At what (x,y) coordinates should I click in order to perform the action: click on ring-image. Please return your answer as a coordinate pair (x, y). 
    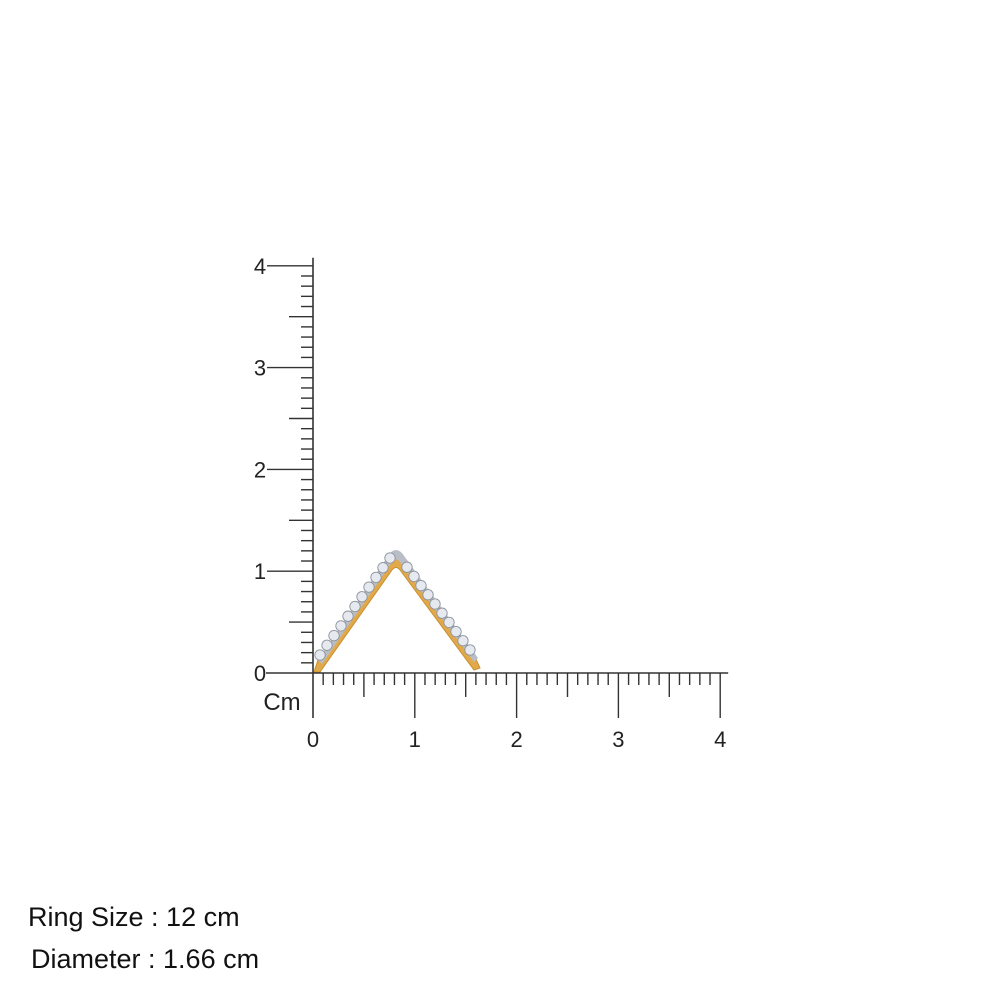
    Looking at the image, I should click on (397, 611).